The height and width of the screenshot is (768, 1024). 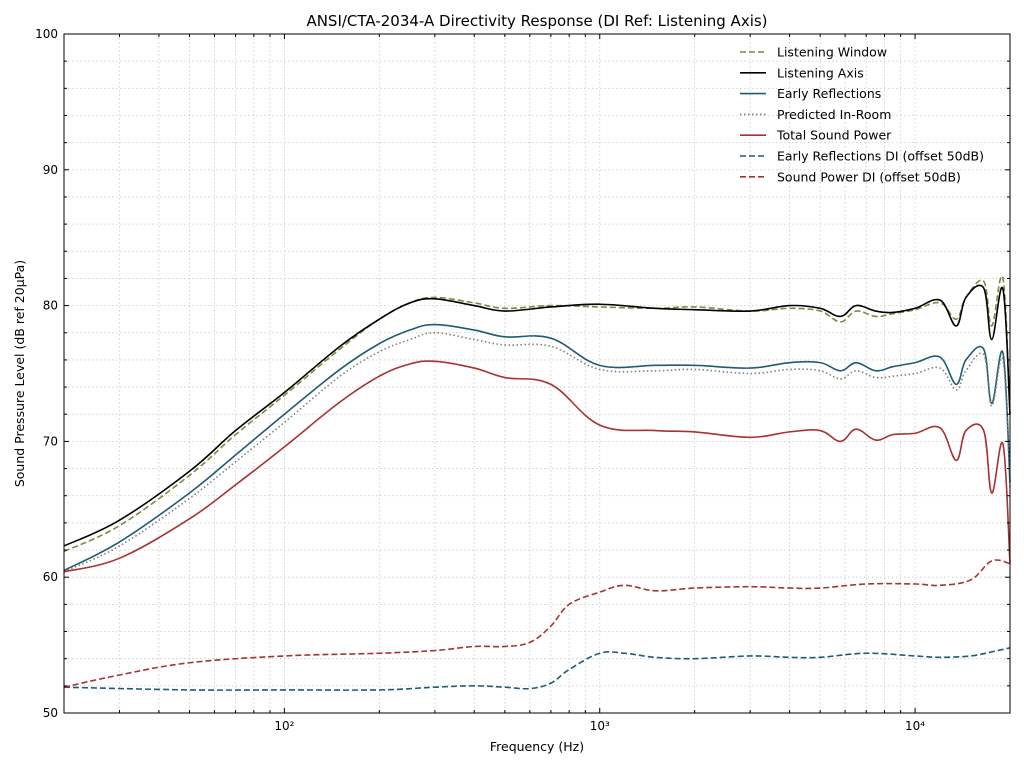 I want to click on y-axis-label: Sound Pressure Level (dB ref 20μPa), so click(x=19, y=373).